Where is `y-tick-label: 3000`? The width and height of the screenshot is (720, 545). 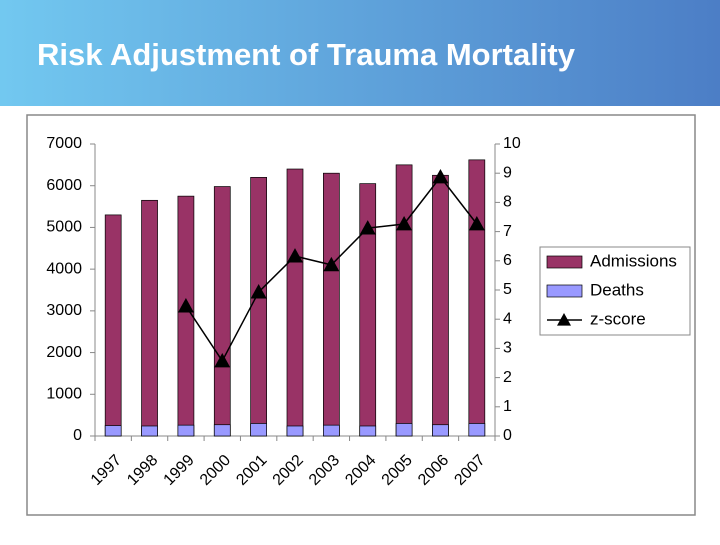 y-tick-label: 3000 is located at coordinates (64, 310).